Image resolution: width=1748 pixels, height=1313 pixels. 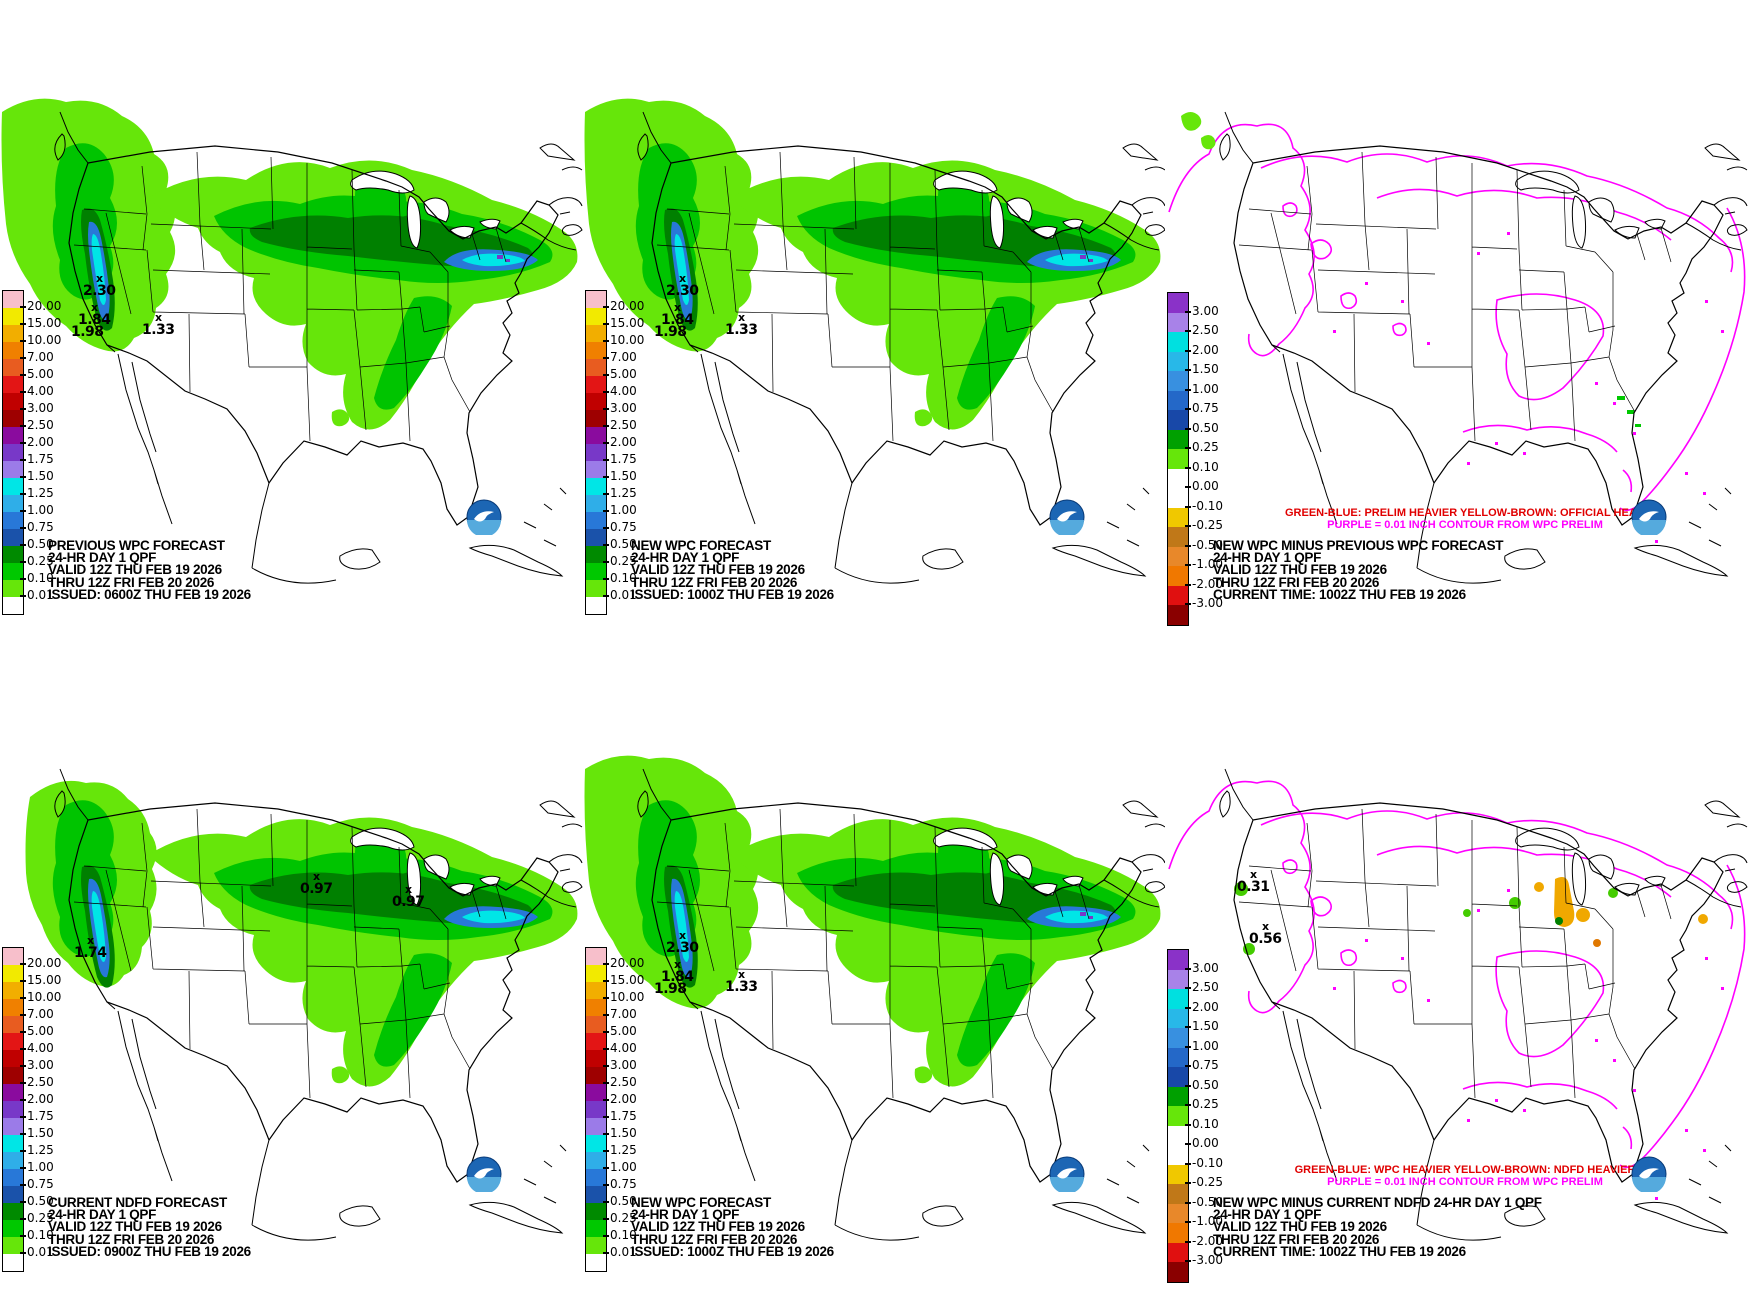 What do you see at coordinates (1358, 545) in the screenshot?
I see `title-line: NEW WPC MINUS PREVIOUS WPC FORECAST` at bounding box center [1358, 545].